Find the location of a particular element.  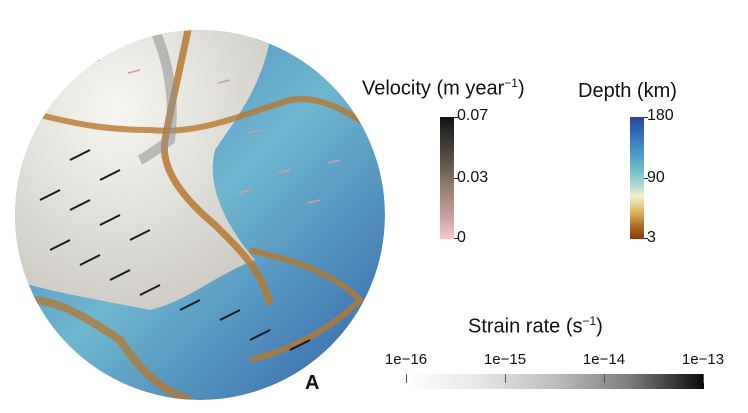

strain-tick-label: 1e−15 is located at coordinates (505, 359).